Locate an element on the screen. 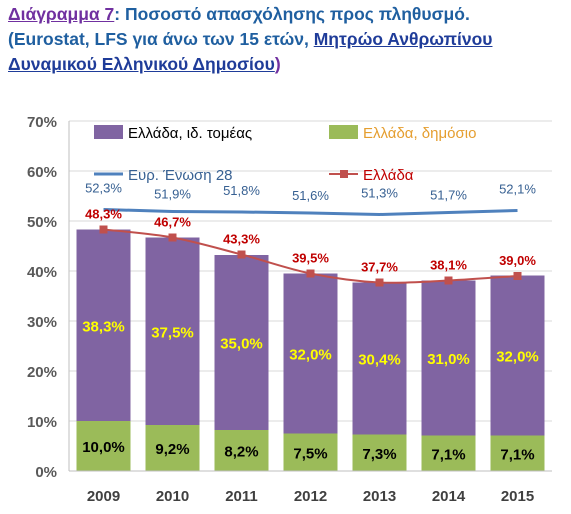 The image size is (571, 514). legend-label-private: Ελλάδα, ιδ. τομέας is located at coordinates (190, 133).